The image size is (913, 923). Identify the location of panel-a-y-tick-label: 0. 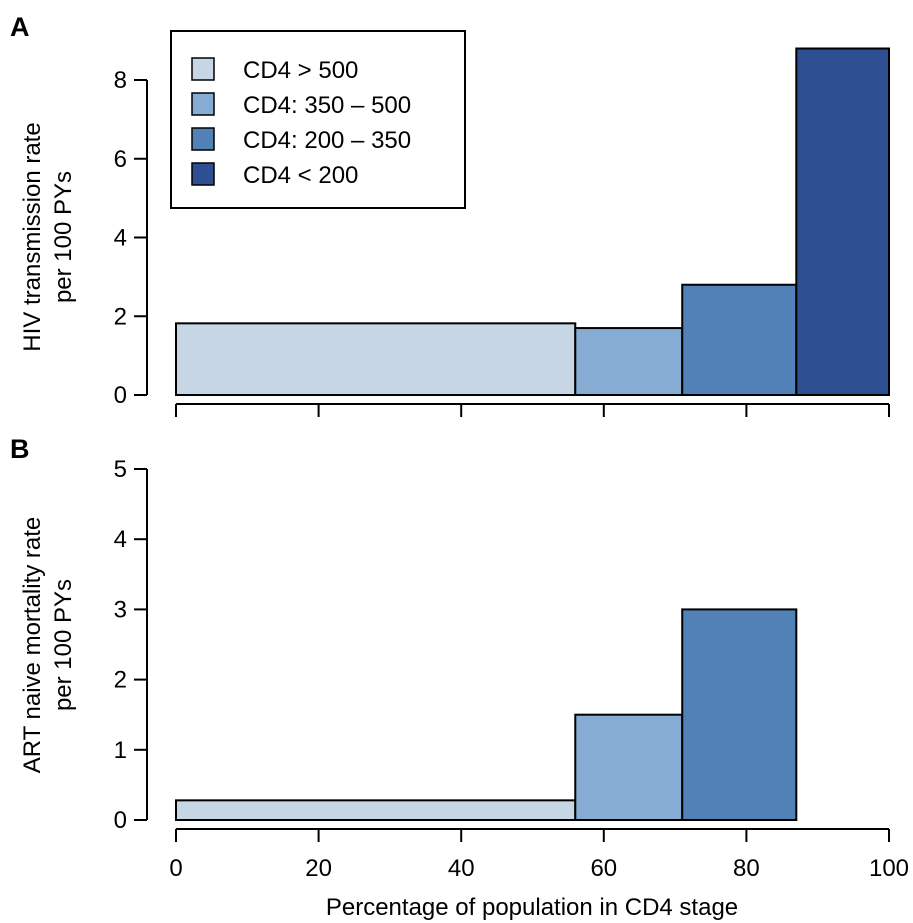
(120, 395).